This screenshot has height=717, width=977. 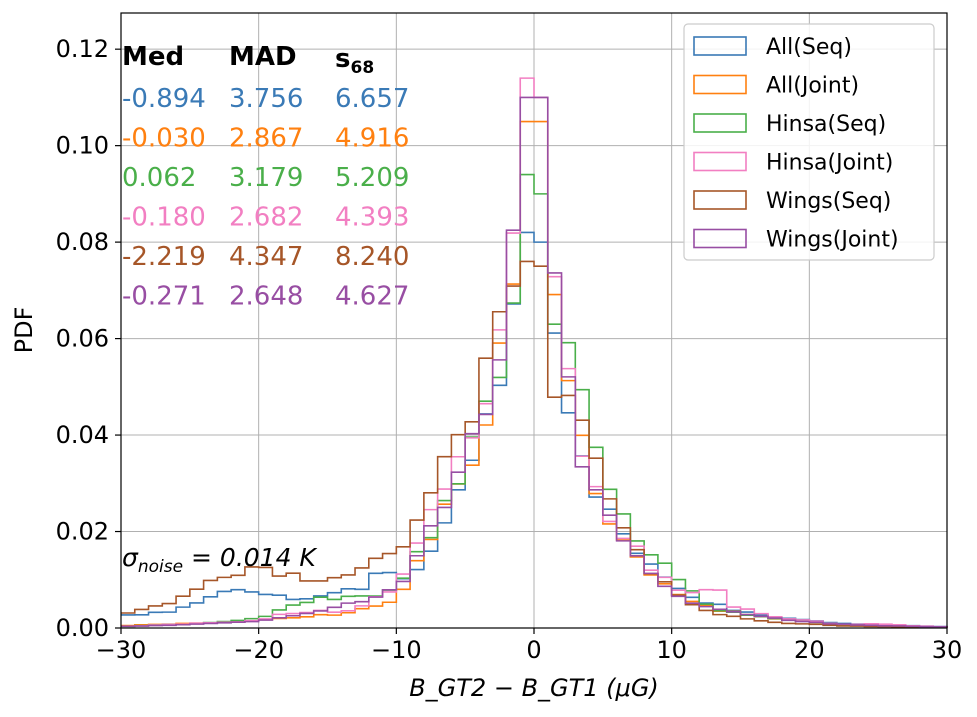 I want to click on x-tick-label: 0, so click(x=533, y=650).